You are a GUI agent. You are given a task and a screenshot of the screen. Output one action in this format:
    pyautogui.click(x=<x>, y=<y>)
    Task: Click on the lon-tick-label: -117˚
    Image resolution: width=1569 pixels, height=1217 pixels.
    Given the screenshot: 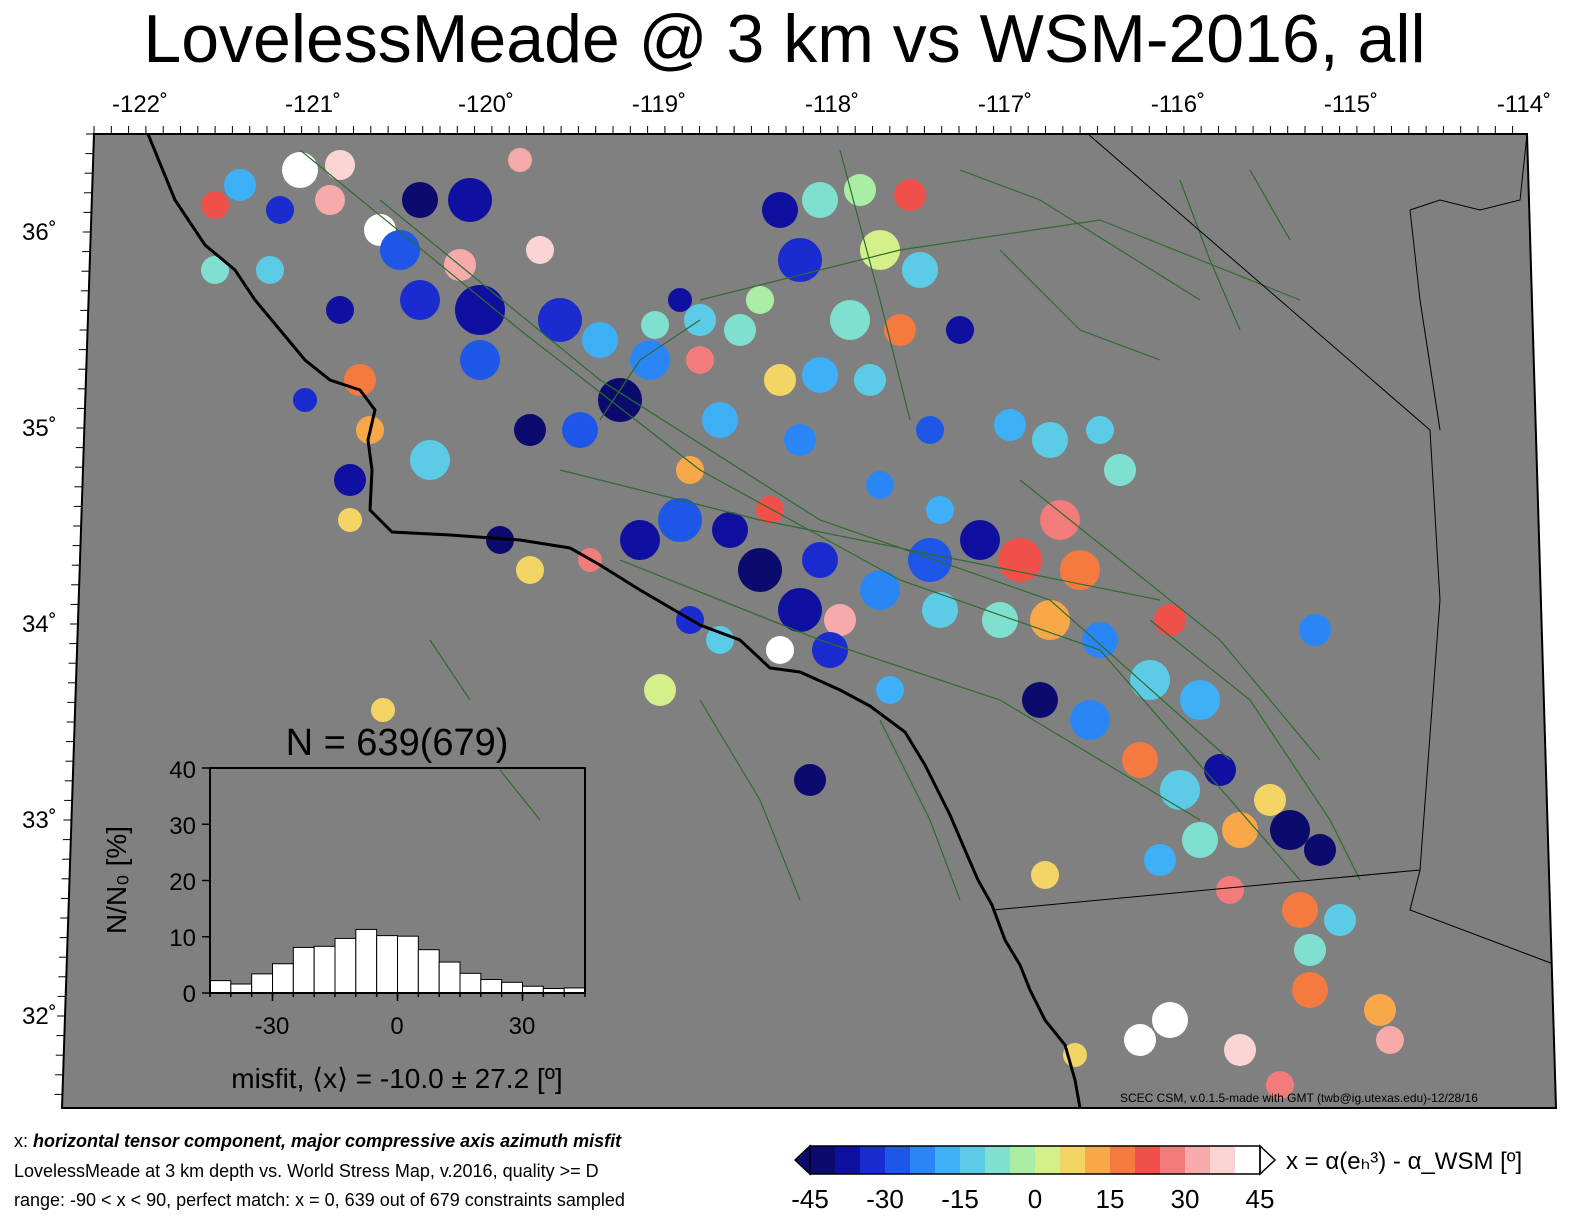 What is the action you would take?
    pyautogui.click(x=1005, y=104)
    